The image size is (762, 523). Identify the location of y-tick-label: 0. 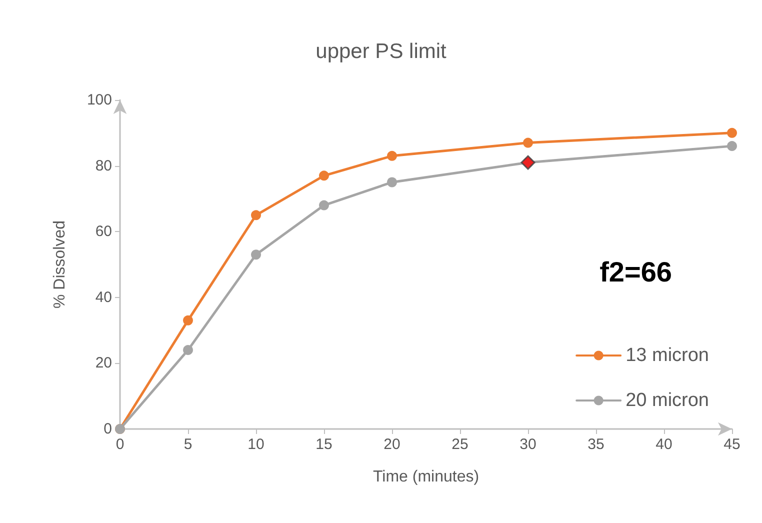
(108, 429).